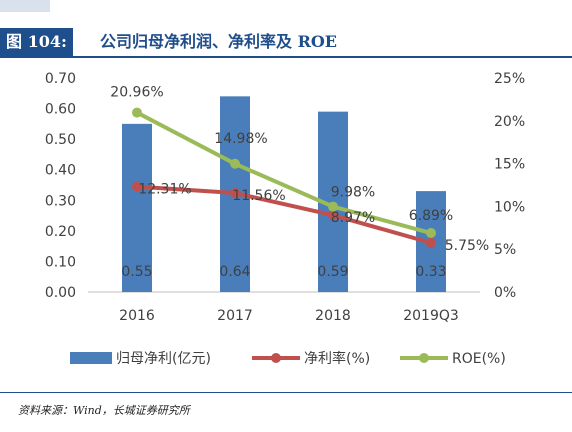  I want to click on left-axis-tick-label: 0.40, so click(60, 171).